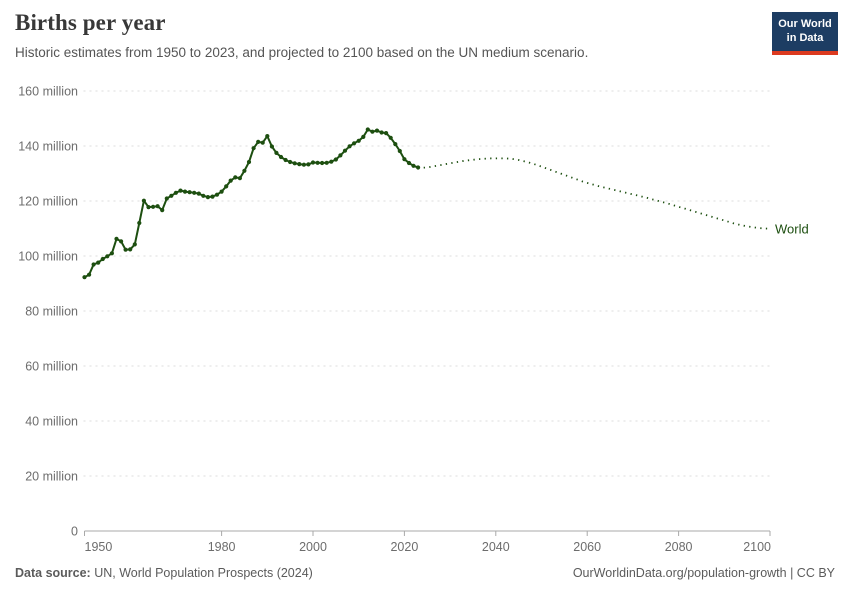 This screenshot has height=600, width=850. What do you see at coordinates (222, 547) in the screenshot?
I see `x-axis-tick-label: 1980` at bounding box center [222, 547].